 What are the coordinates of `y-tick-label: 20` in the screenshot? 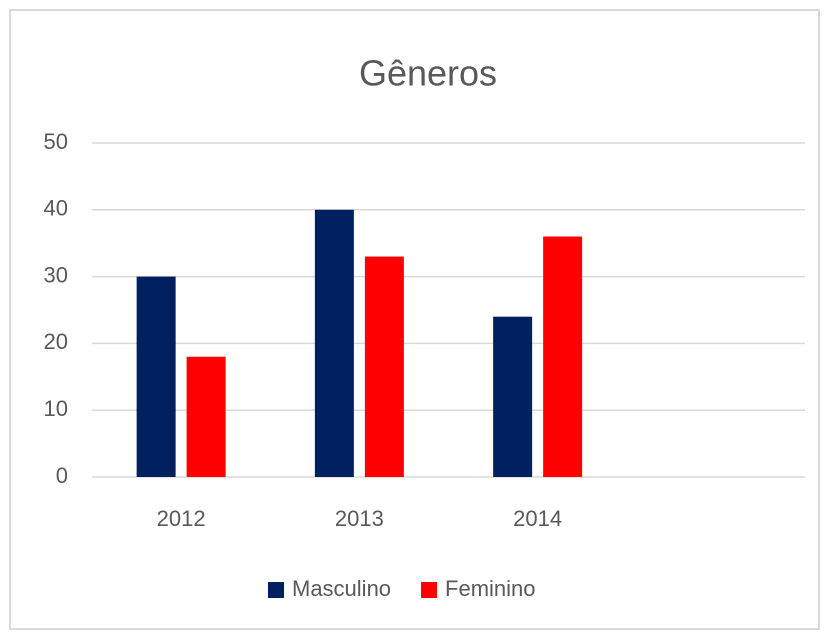 It's located at (56, 341).